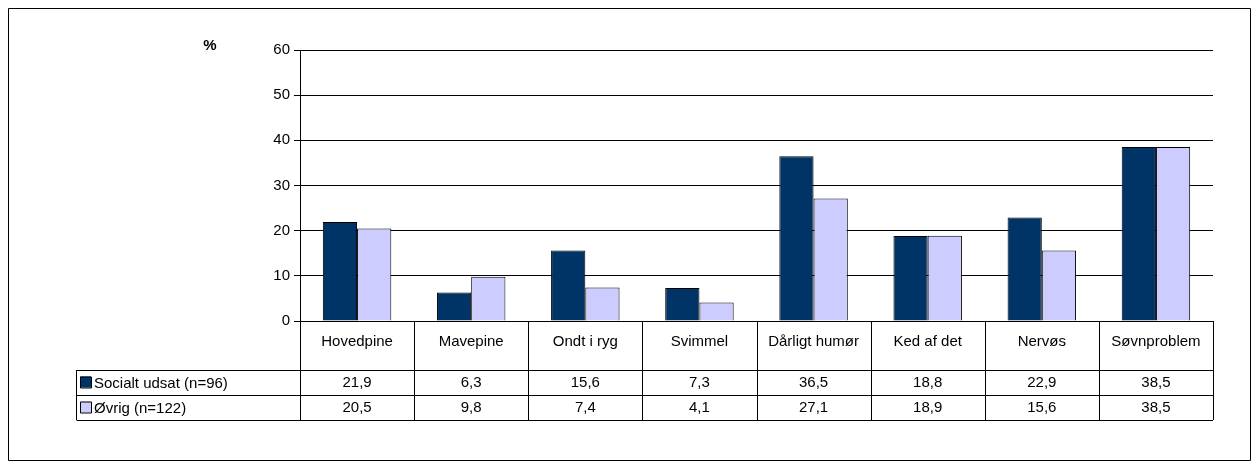 The height and width of the screenshot is (469, 1259). I want to click on data-label: 9,8, so click(471, 406).